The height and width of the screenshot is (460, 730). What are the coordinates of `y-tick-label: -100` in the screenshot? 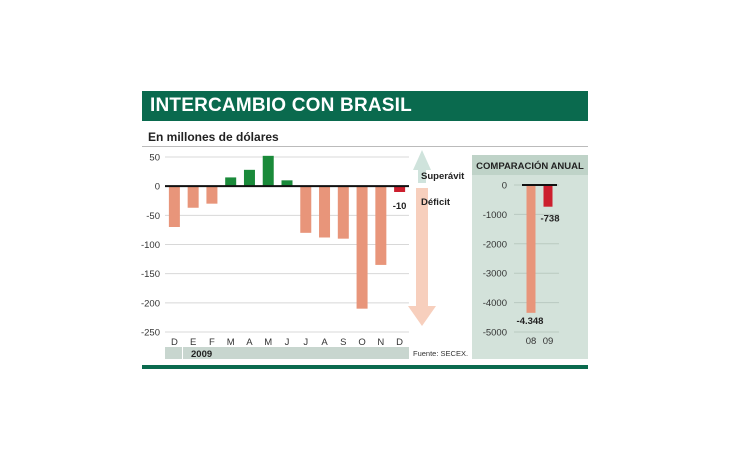 It's located at (150, 245).